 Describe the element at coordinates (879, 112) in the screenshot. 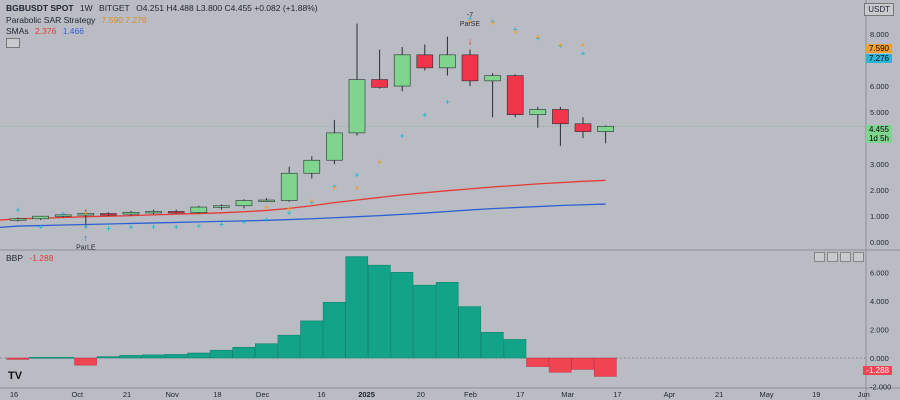

I see `y-tick-label: 5.000` at that location.